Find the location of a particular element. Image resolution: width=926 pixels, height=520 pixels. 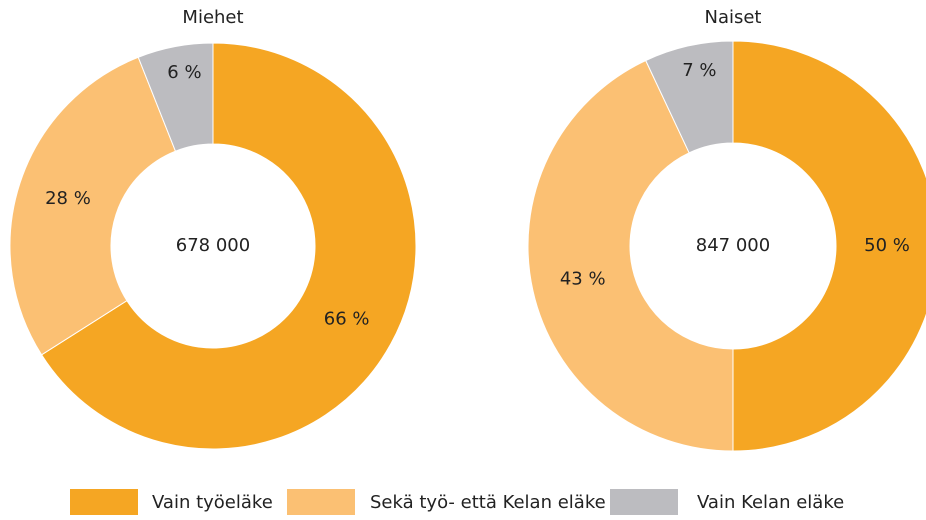

slice-label: 28 % is located at coordinates (68, 198).